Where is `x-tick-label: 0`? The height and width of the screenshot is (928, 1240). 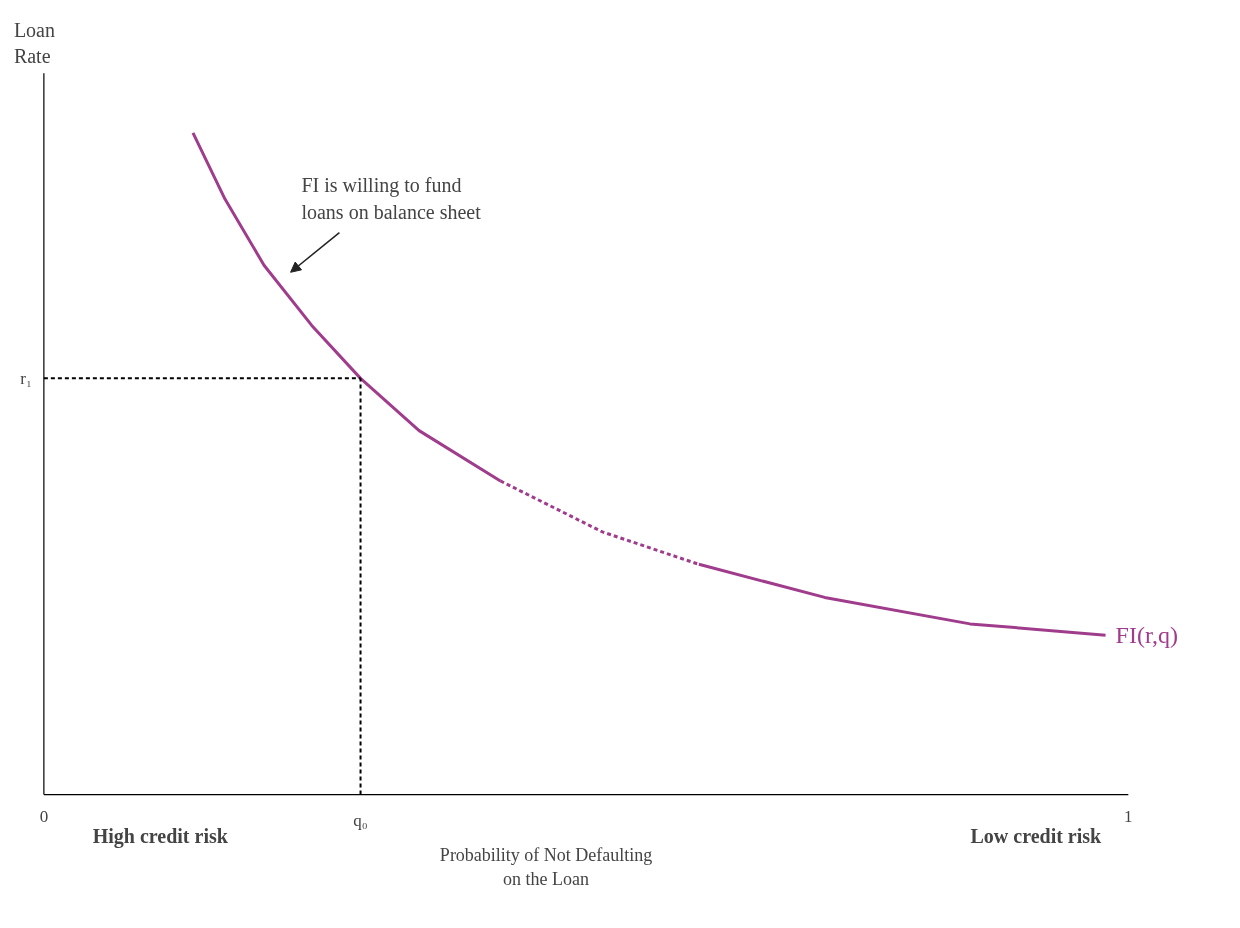 x-tick-label: 0 is located at coordinates (44, 816).